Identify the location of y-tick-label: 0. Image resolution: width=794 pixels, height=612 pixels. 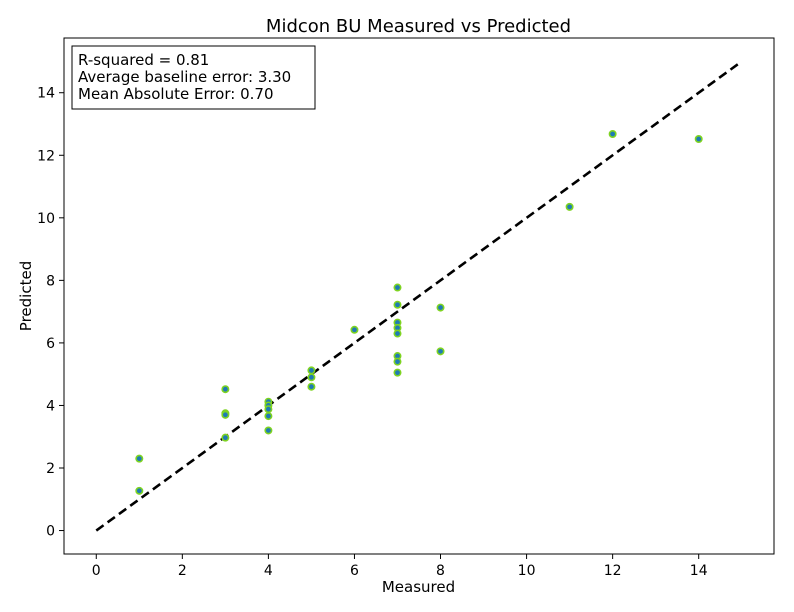
(50, 532).